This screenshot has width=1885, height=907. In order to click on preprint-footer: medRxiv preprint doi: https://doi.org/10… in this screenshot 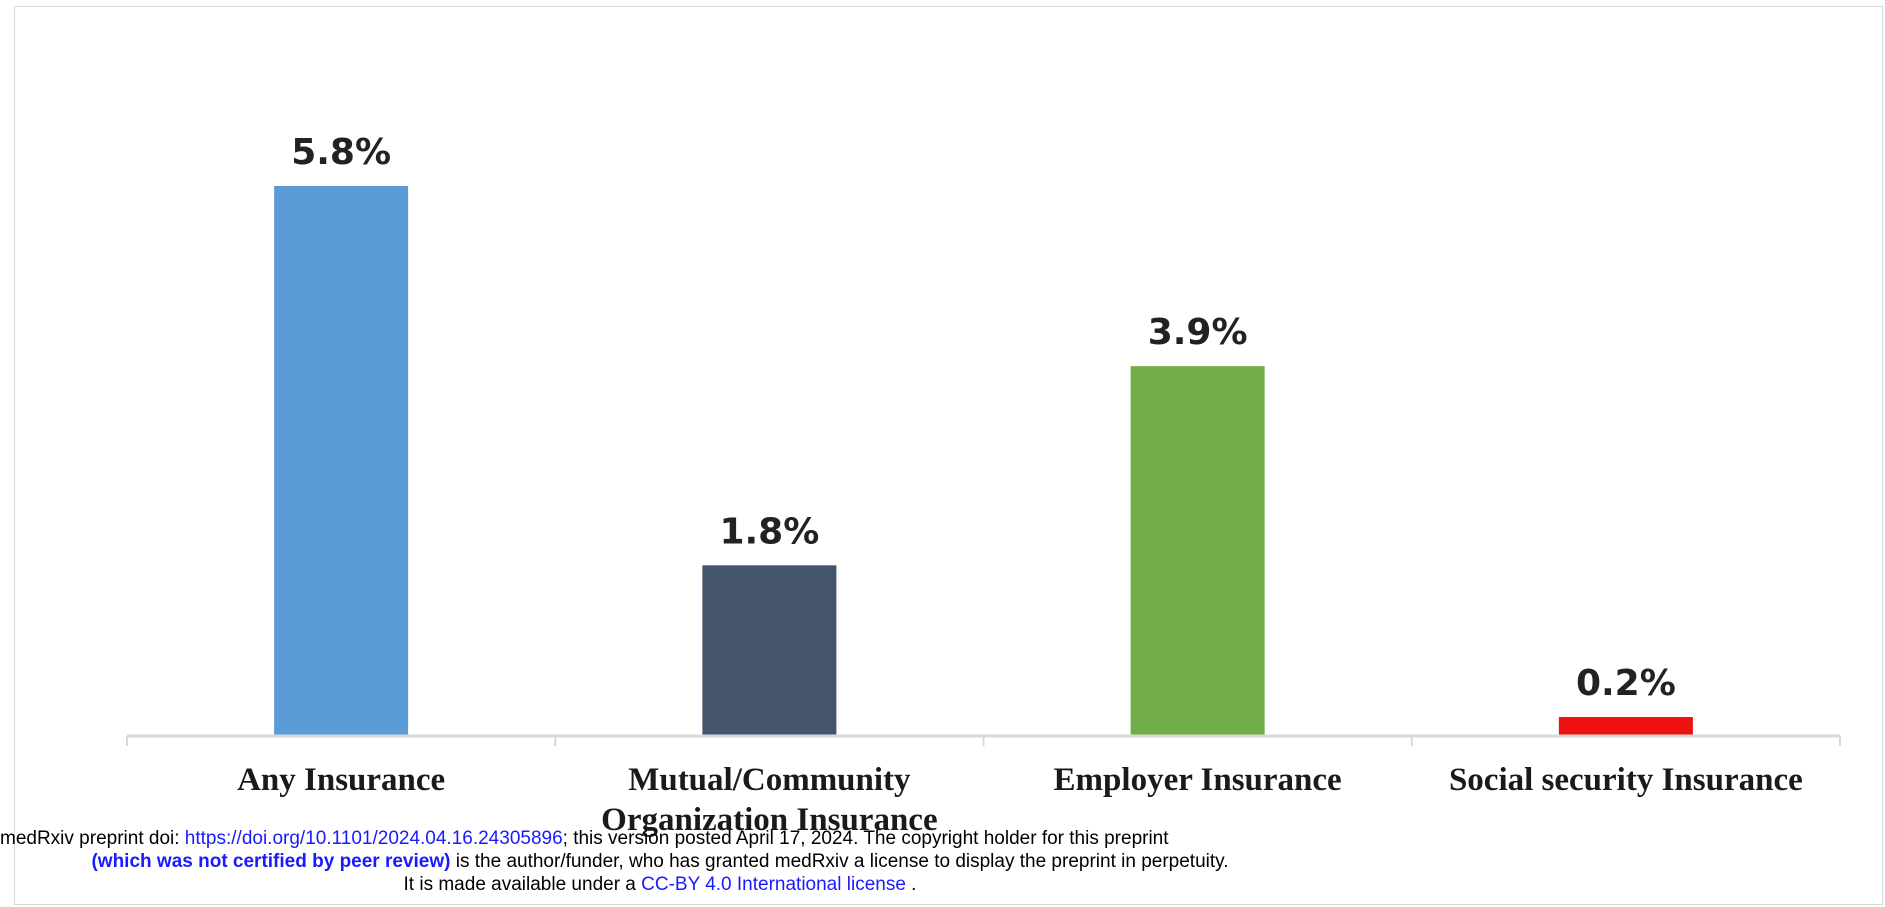, I will do `click(660, 861)`.